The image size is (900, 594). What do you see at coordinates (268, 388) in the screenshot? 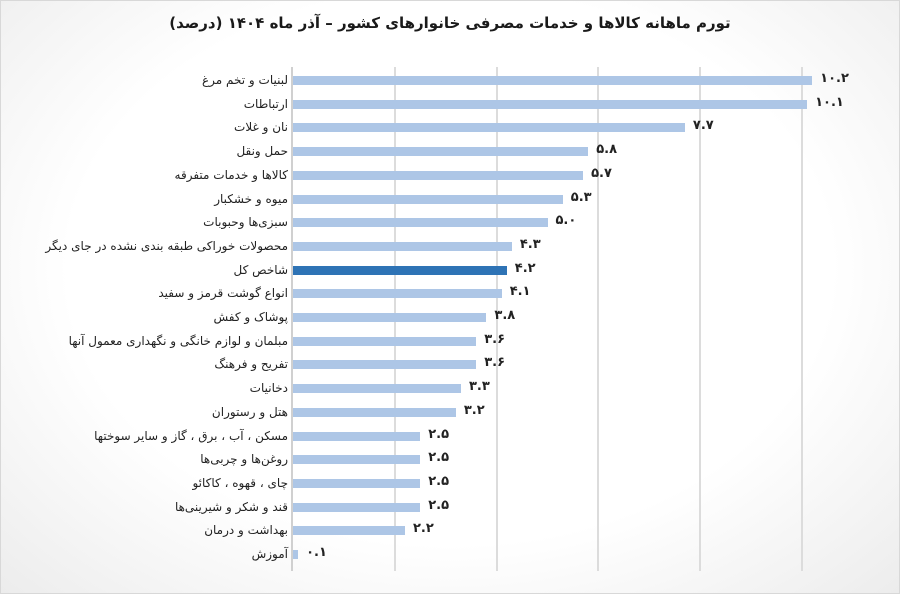
I see `category-label: دخانیات` at bounding box center [268, 388].